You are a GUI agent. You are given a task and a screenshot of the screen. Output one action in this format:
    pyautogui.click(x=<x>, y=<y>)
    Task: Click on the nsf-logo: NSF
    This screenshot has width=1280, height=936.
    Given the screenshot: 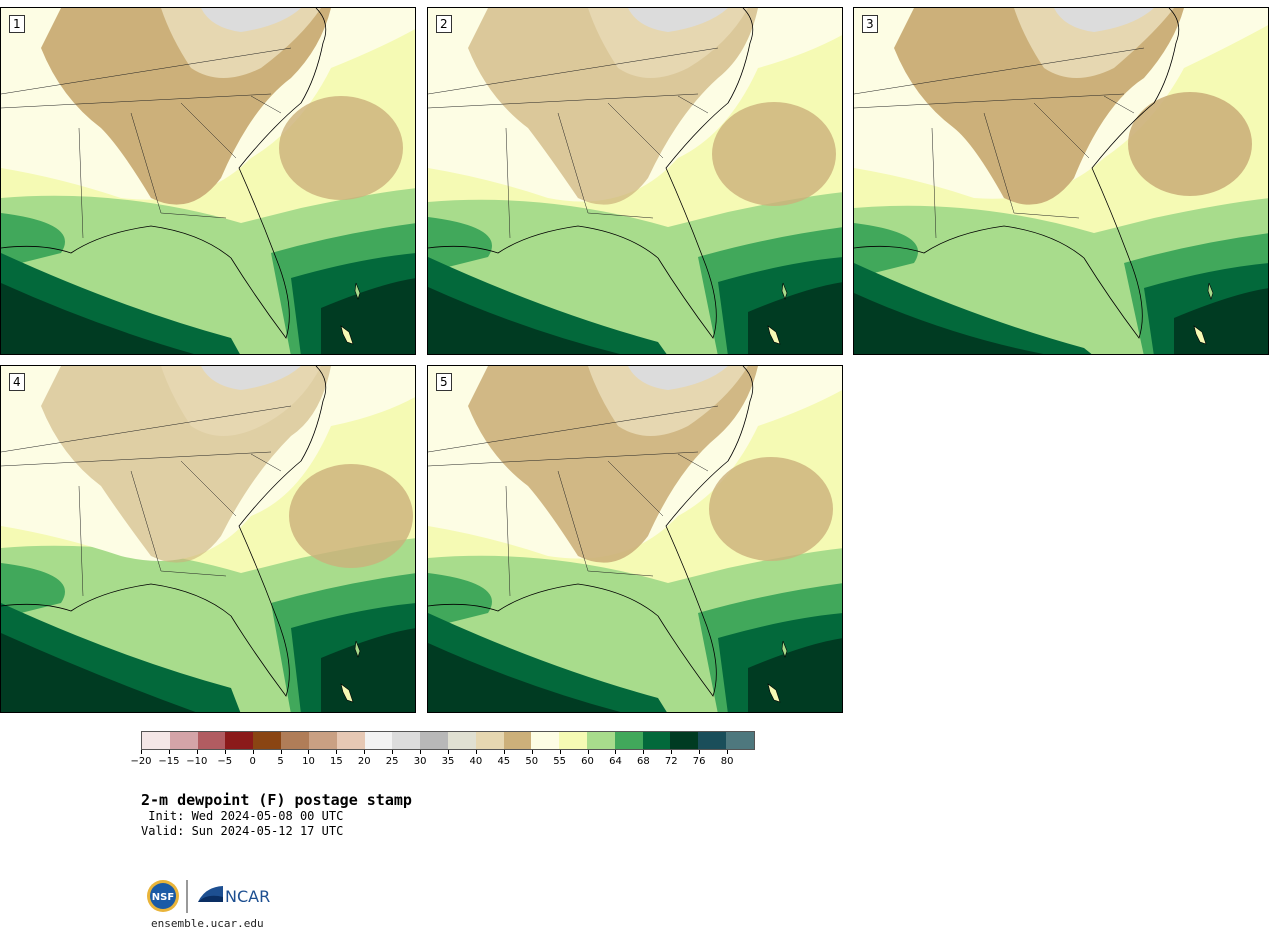 What is the action you would take?
    pyautogui.click(x=163, y=896)
    